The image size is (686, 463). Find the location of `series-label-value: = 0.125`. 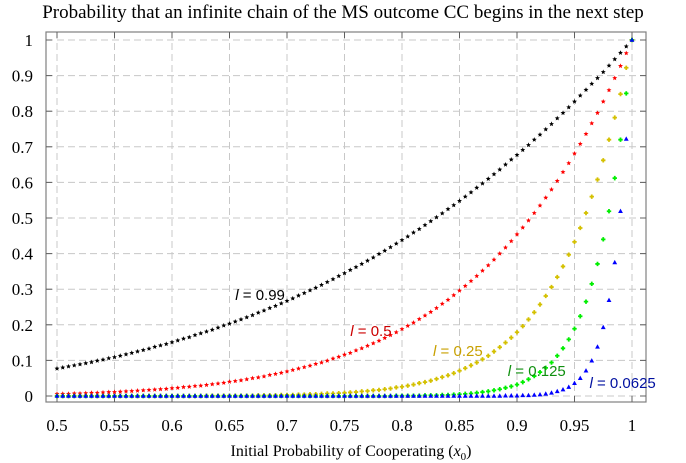

series-label-value: = 0.125 is located at coordinates (538, 371).